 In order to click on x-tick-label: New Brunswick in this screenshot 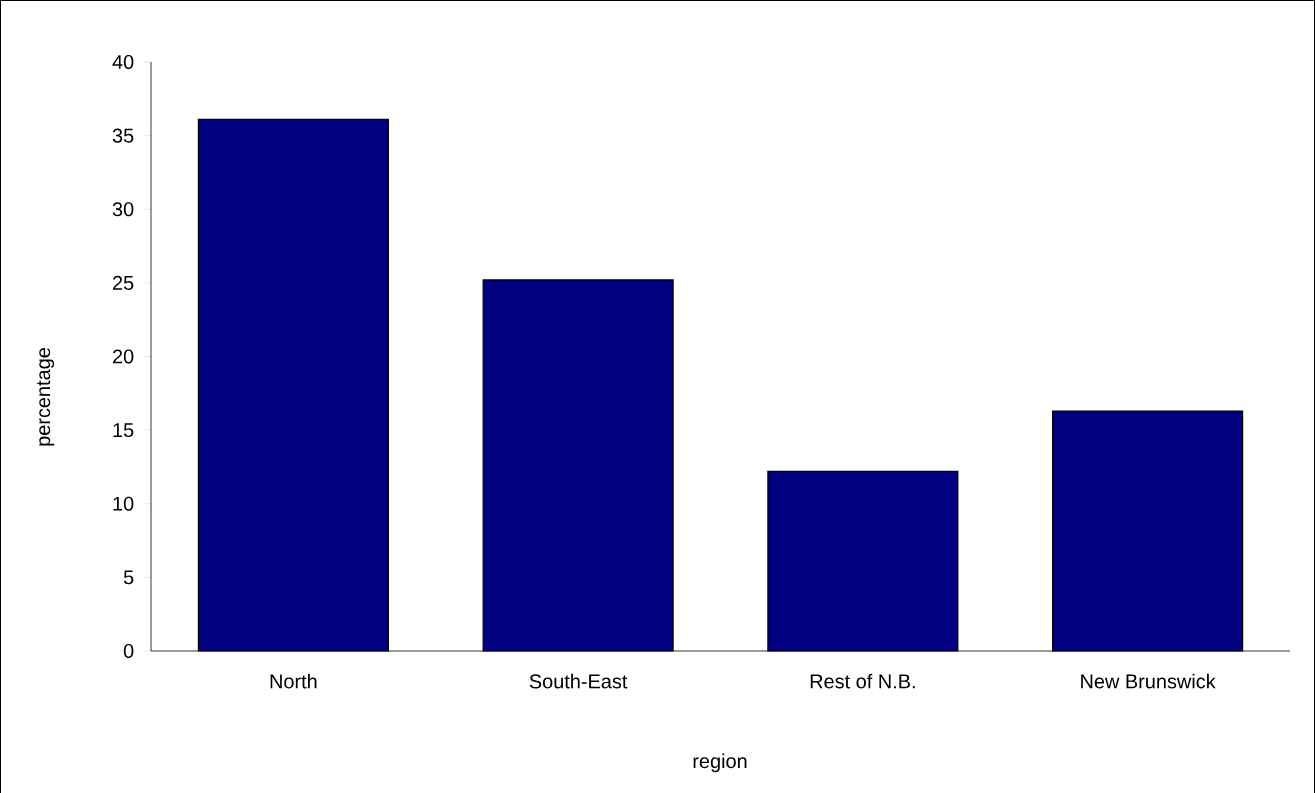, I will do `click(1148, 681)`.